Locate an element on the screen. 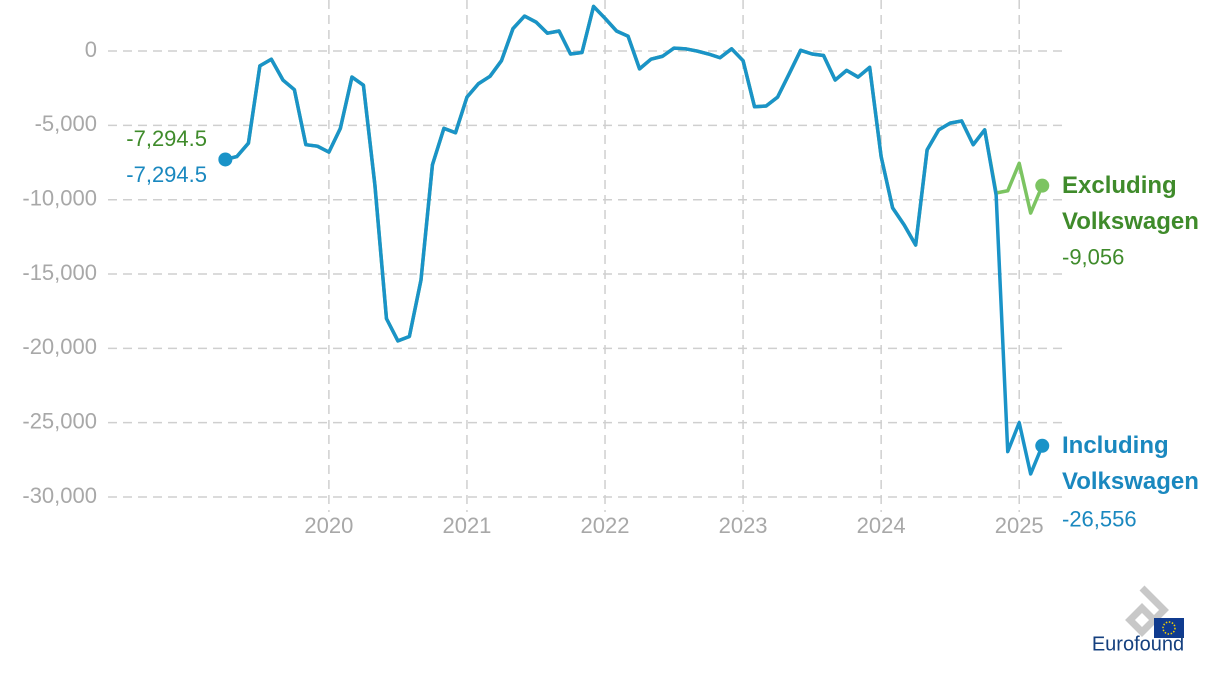 The height and width of the screenshot is (674, 1220). y-tick-label: -20,000 is located at coordinates (59, 346).